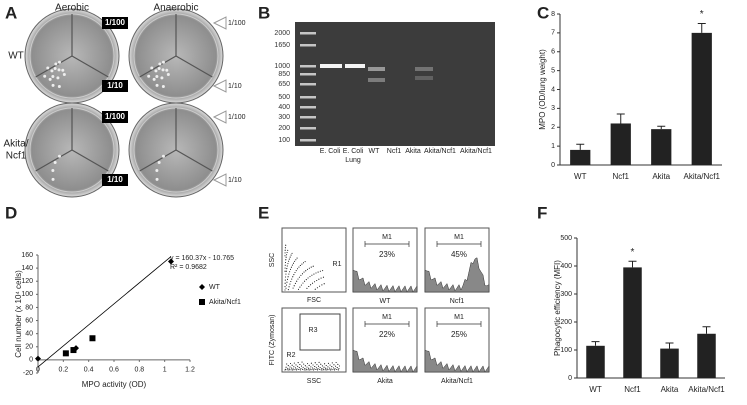 The image size is (747, 405). What do you see at coordinates (215, 287) in the screenshot?
I see `legend-label: WT` at bounding box center [215, 287].